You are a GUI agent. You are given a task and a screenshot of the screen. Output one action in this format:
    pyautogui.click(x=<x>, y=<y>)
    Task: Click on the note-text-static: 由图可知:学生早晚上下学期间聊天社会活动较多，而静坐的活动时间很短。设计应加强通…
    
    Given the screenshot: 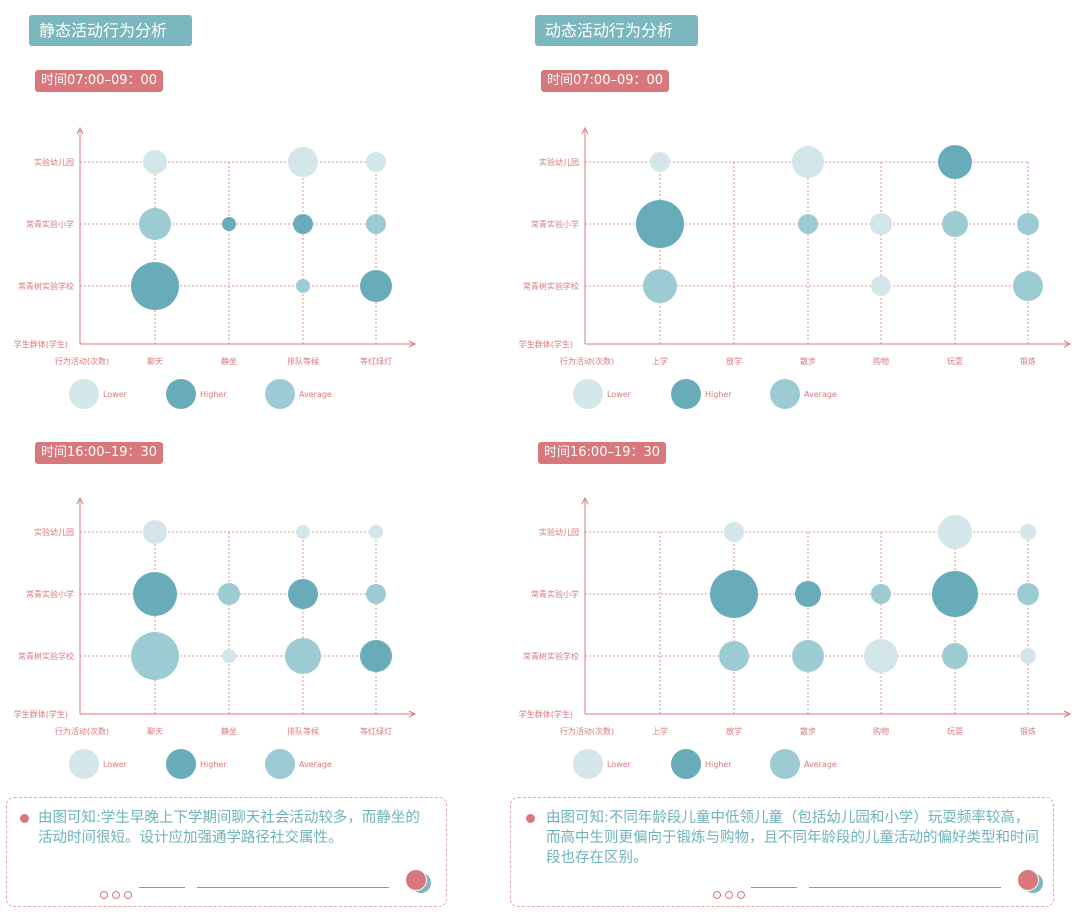 What is the action you would take?
    pyautogui.click(x=229, y=828)
    